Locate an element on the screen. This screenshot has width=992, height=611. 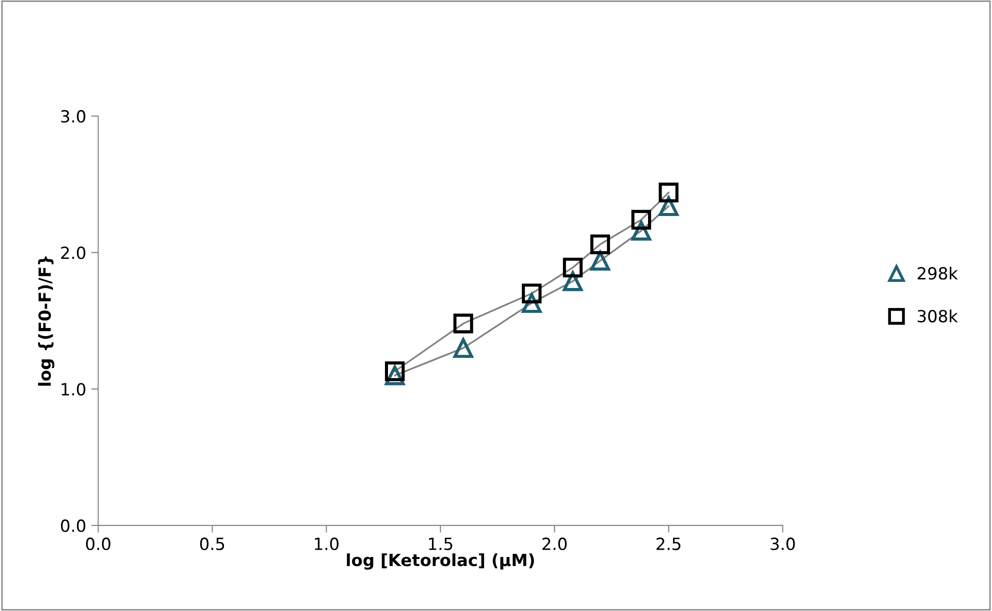
x-axis-title: log [Ketorolac] (µM) is located at coordinates (440, 561).